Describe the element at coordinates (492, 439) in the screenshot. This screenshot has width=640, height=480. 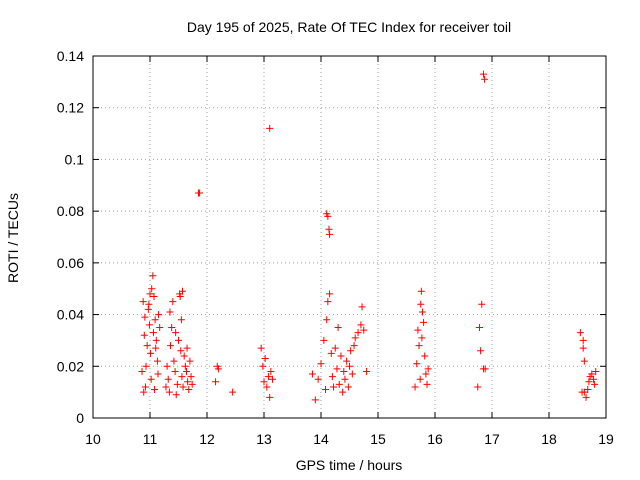
I see `x-tick-label: 17` at that location.